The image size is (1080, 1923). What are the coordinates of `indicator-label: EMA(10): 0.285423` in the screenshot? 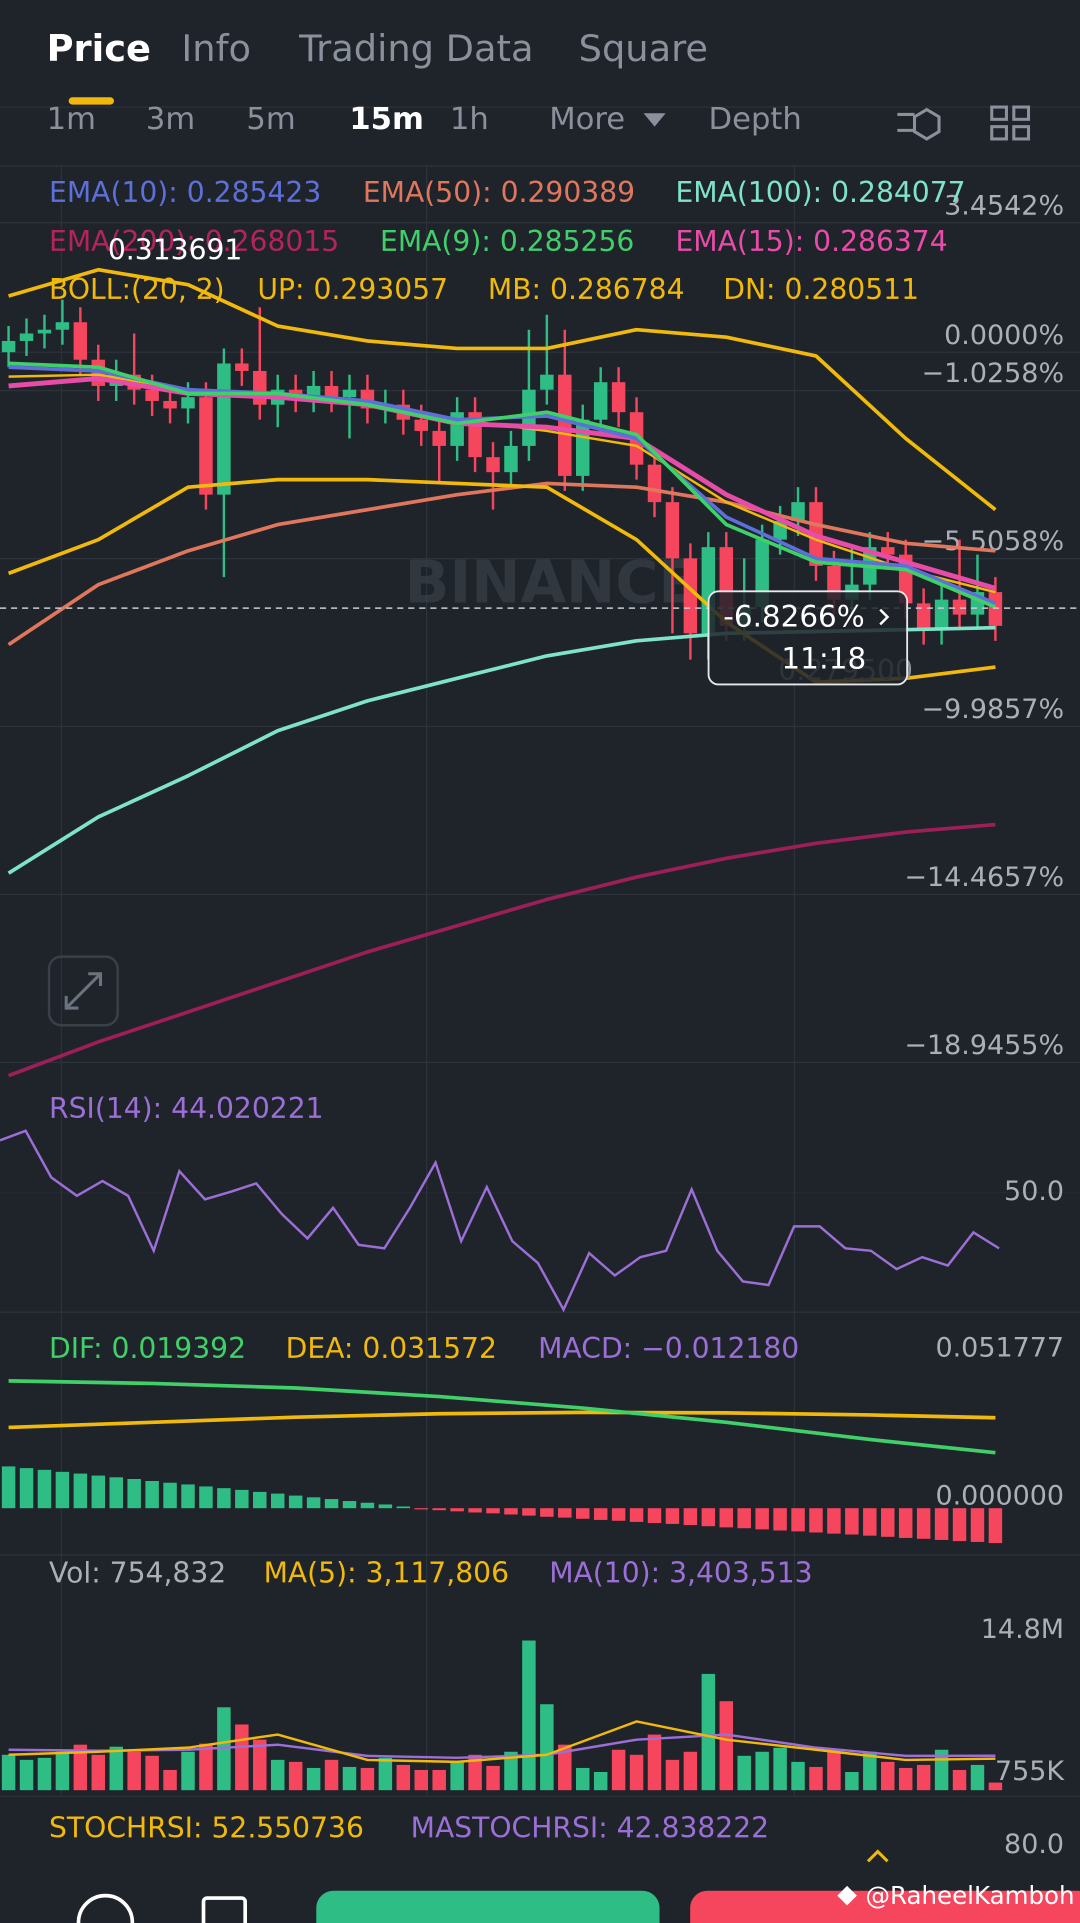 It's located at (185, 192).